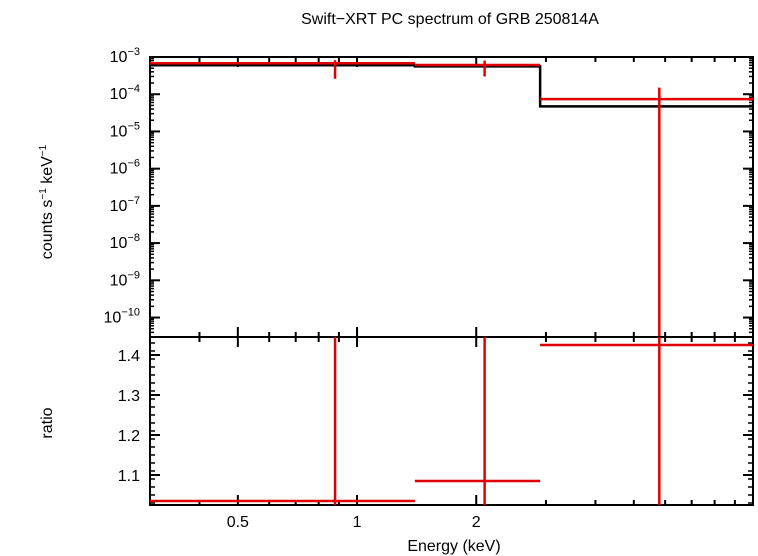 The height and width of the screenshot is (556, 758). What do you see at coordinates (47, 422) in the screenshot?
I see `bottom-y-axis-label: ratio` at bounding box center [47, 422].